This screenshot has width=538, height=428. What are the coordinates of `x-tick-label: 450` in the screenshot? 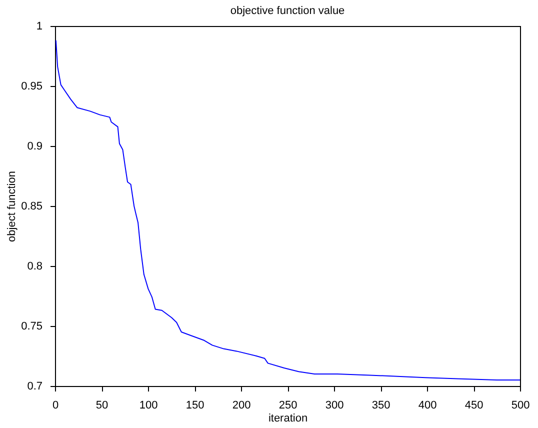 It's located at (474, 406).